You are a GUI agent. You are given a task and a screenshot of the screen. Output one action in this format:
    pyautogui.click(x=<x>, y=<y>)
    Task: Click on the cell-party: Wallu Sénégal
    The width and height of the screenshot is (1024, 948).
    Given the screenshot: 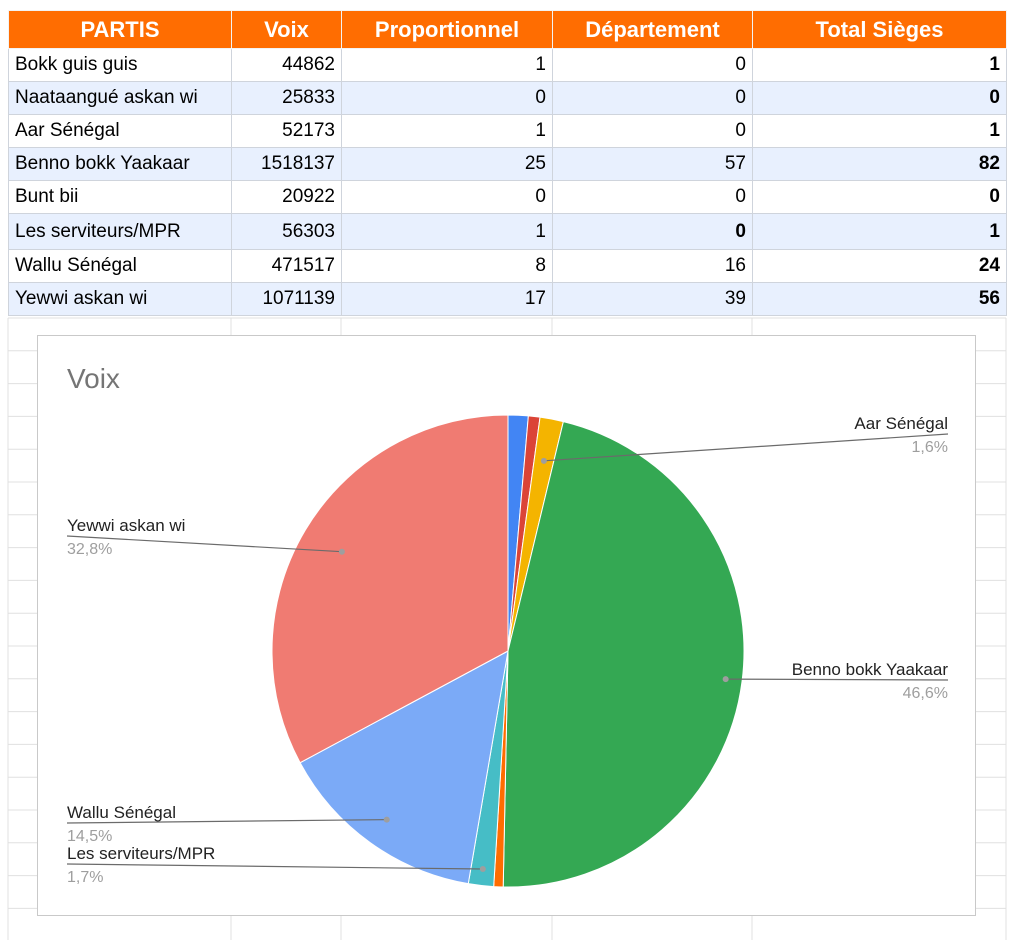 What is the action you would take?
    pyautogui.click(x=120, y=266)
    